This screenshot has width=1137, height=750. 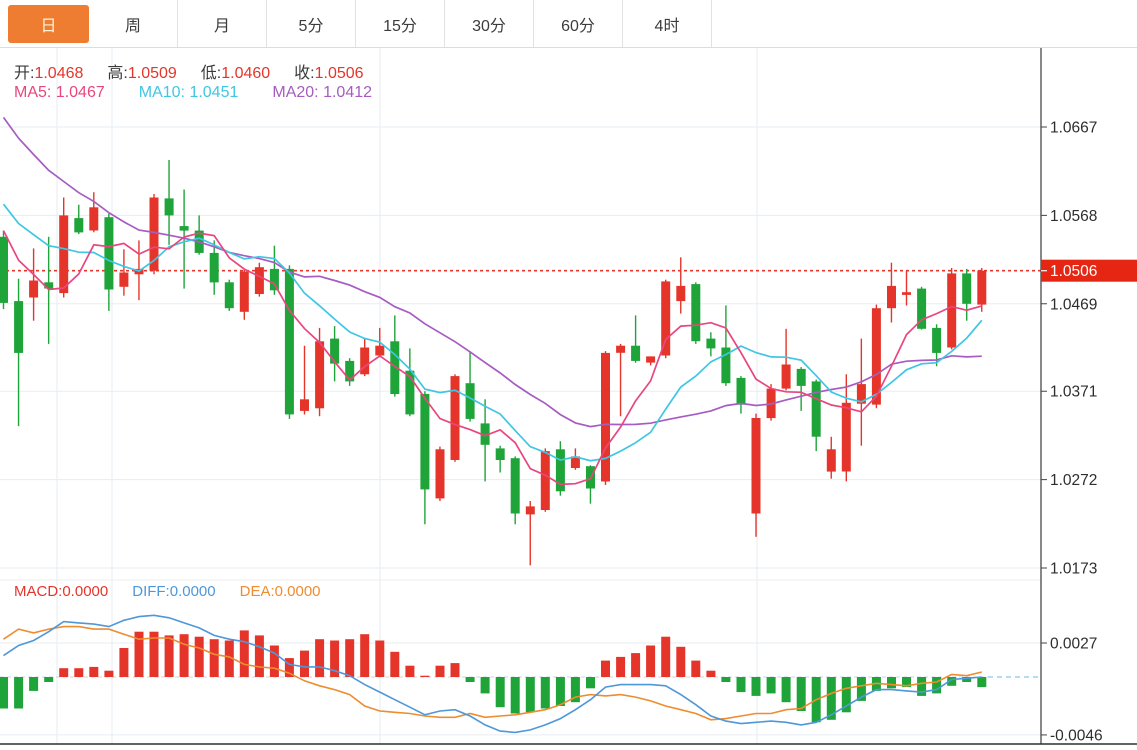 What do you see at coordinates (489, 23) in the screenshot?
I see `tab-5: 30分` at bounding box center [489, 23].